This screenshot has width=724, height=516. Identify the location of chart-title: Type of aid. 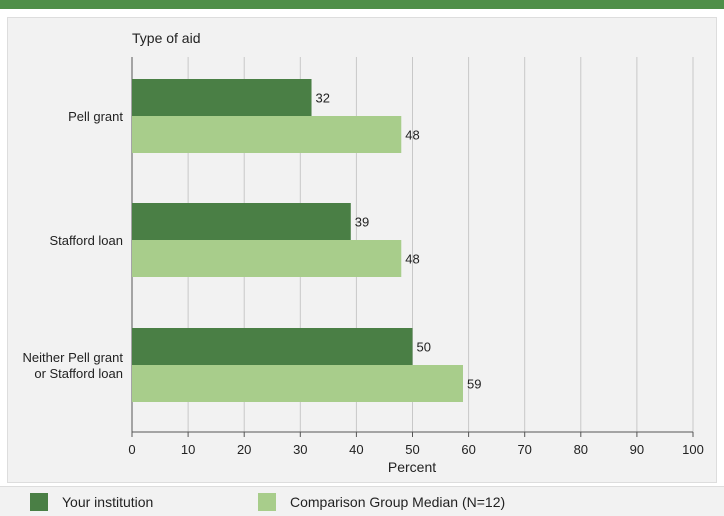
(166, 38).